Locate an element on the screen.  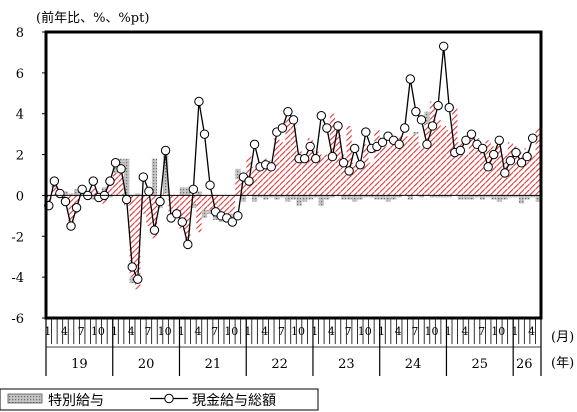
legend-label-special-pay: 特別給与 is located at coordinates (76, 401).